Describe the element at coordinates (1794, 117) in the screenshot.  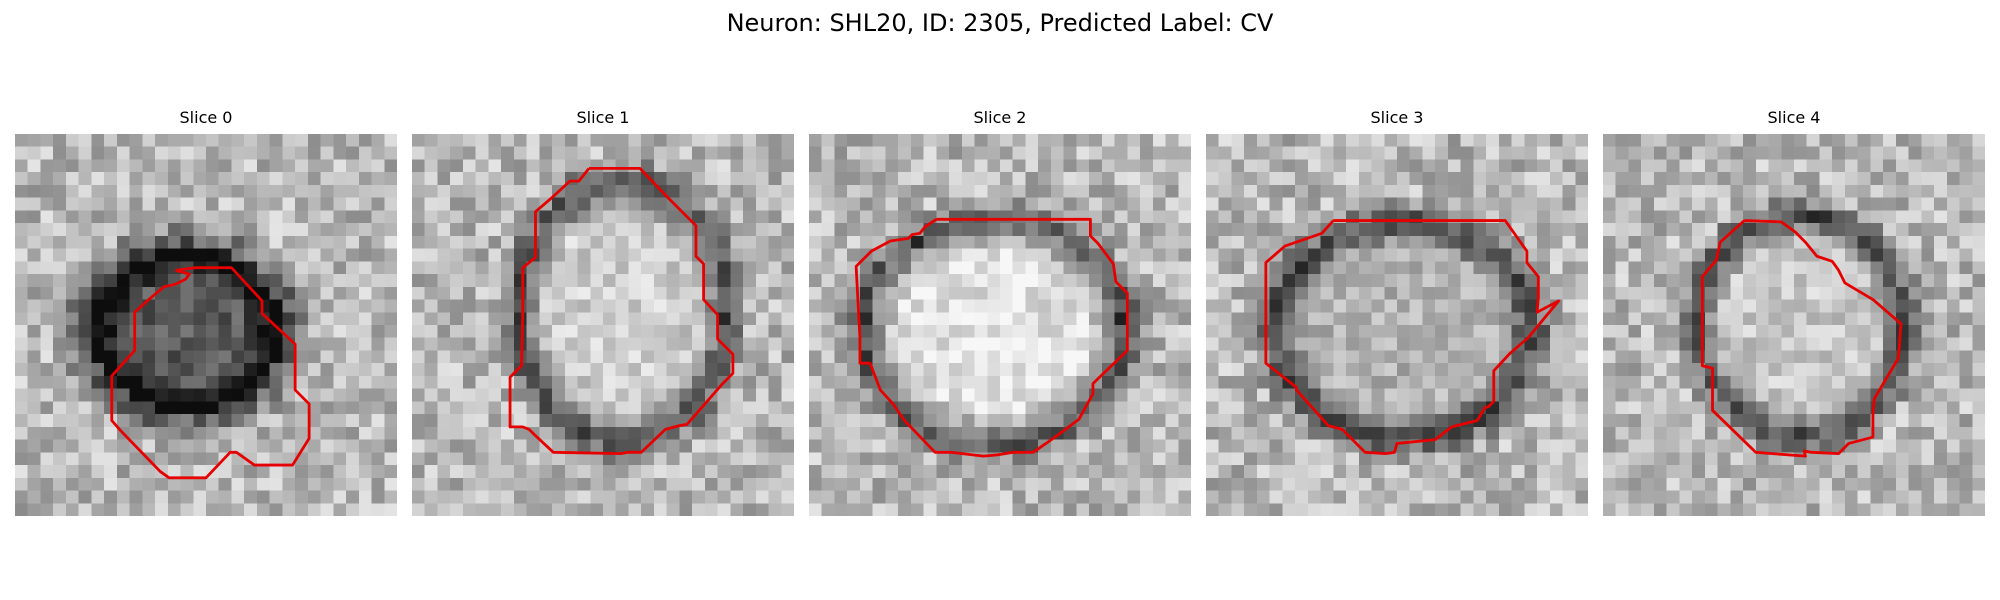
I see `slice-title: Slice 4` at that location.